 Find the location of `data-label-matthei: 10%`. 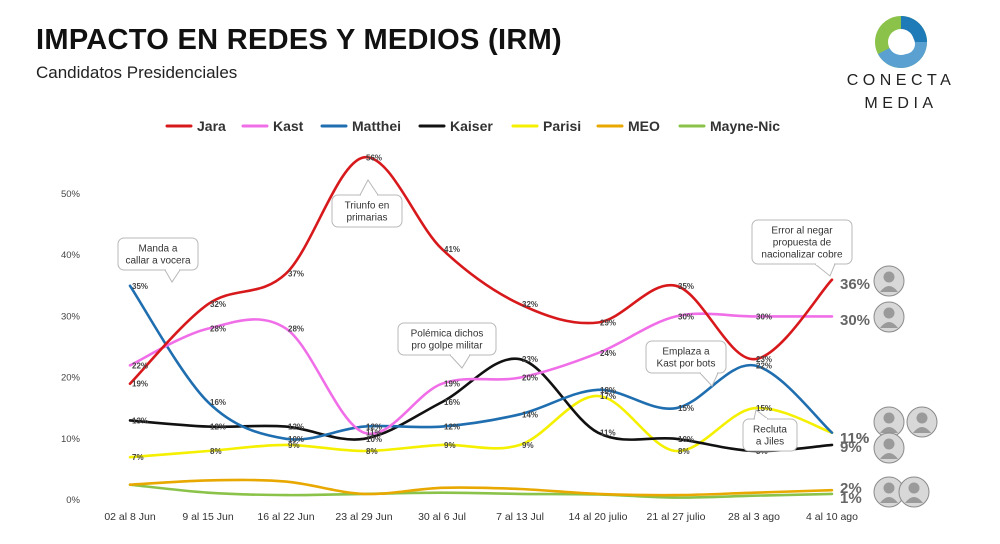

data-label-matthei: 10% is located at coordinates (296, 439).